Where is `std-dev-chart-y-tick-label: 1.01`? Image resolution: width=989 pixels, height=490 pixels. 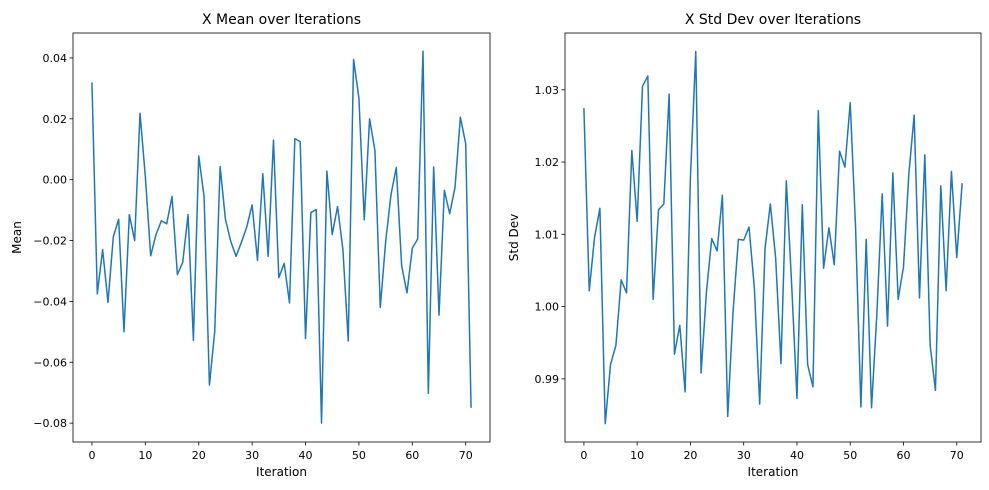 std-dev-chart-y-tick-label: 1.01 is located at coordinates (547, 234).